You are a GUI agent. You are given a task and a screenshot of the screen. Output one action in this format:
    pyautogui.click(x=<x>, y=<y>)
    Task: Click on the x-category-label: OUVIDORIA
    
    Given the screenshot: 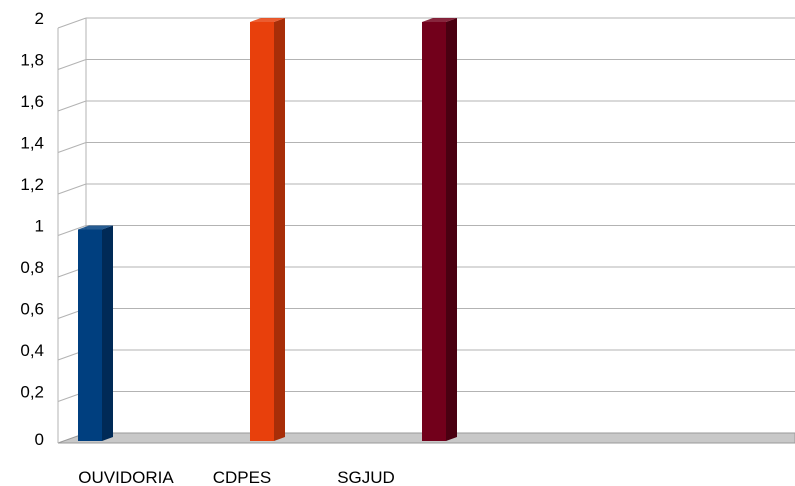 What is the action you would take?
    pyautogui.click(x=126, y=477)
    